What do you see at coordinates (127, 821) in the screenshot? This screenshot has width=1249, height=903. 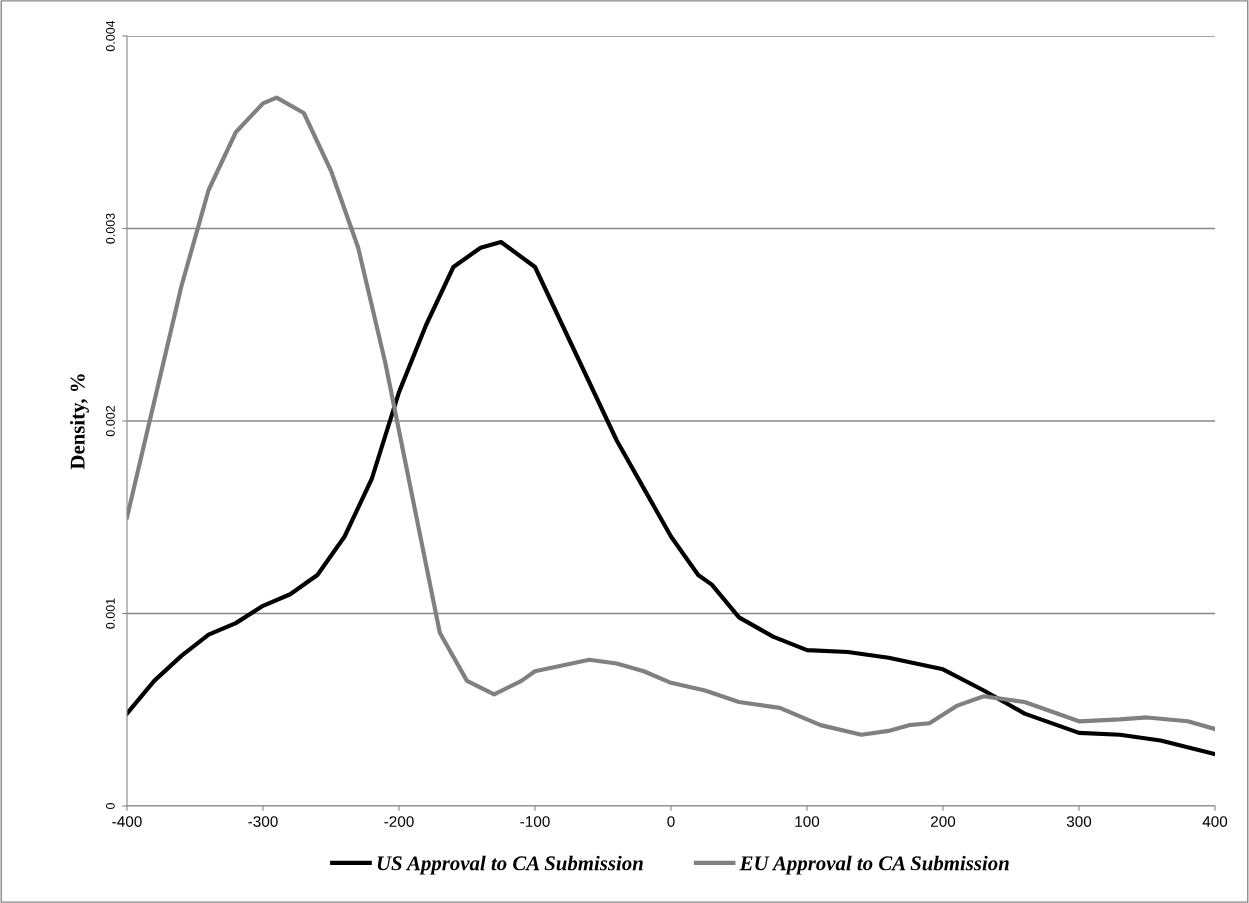 I see `x-tick-label: -400` at bounding box center [127, 821].